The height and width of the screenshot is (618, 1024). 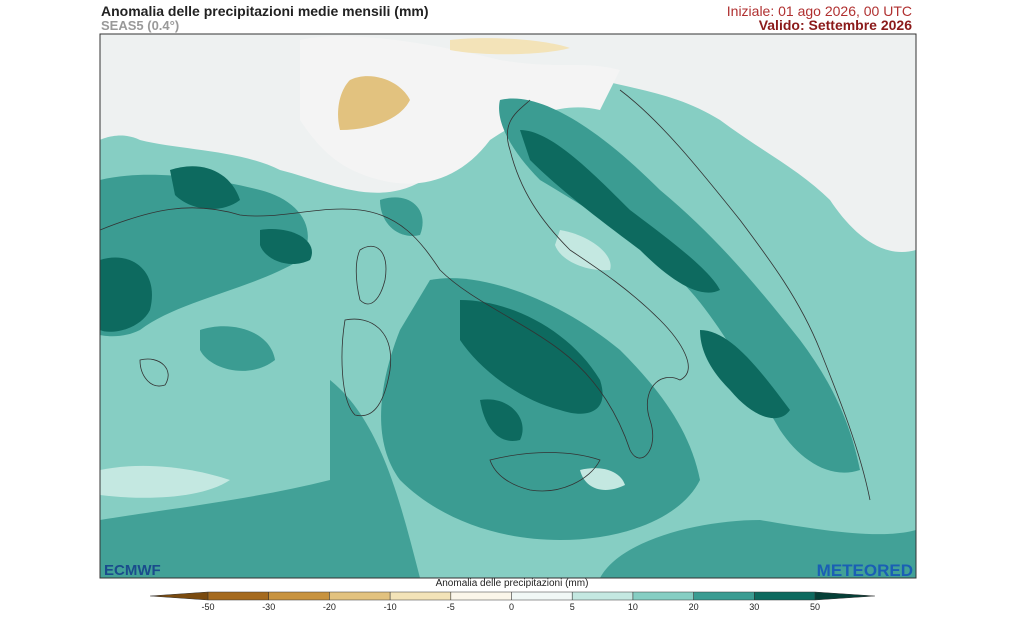 What do you see at coordinates (572, 607) in the screenshot?
I see `colorbar-tick-label: 5` at bounding box center [572, 607].